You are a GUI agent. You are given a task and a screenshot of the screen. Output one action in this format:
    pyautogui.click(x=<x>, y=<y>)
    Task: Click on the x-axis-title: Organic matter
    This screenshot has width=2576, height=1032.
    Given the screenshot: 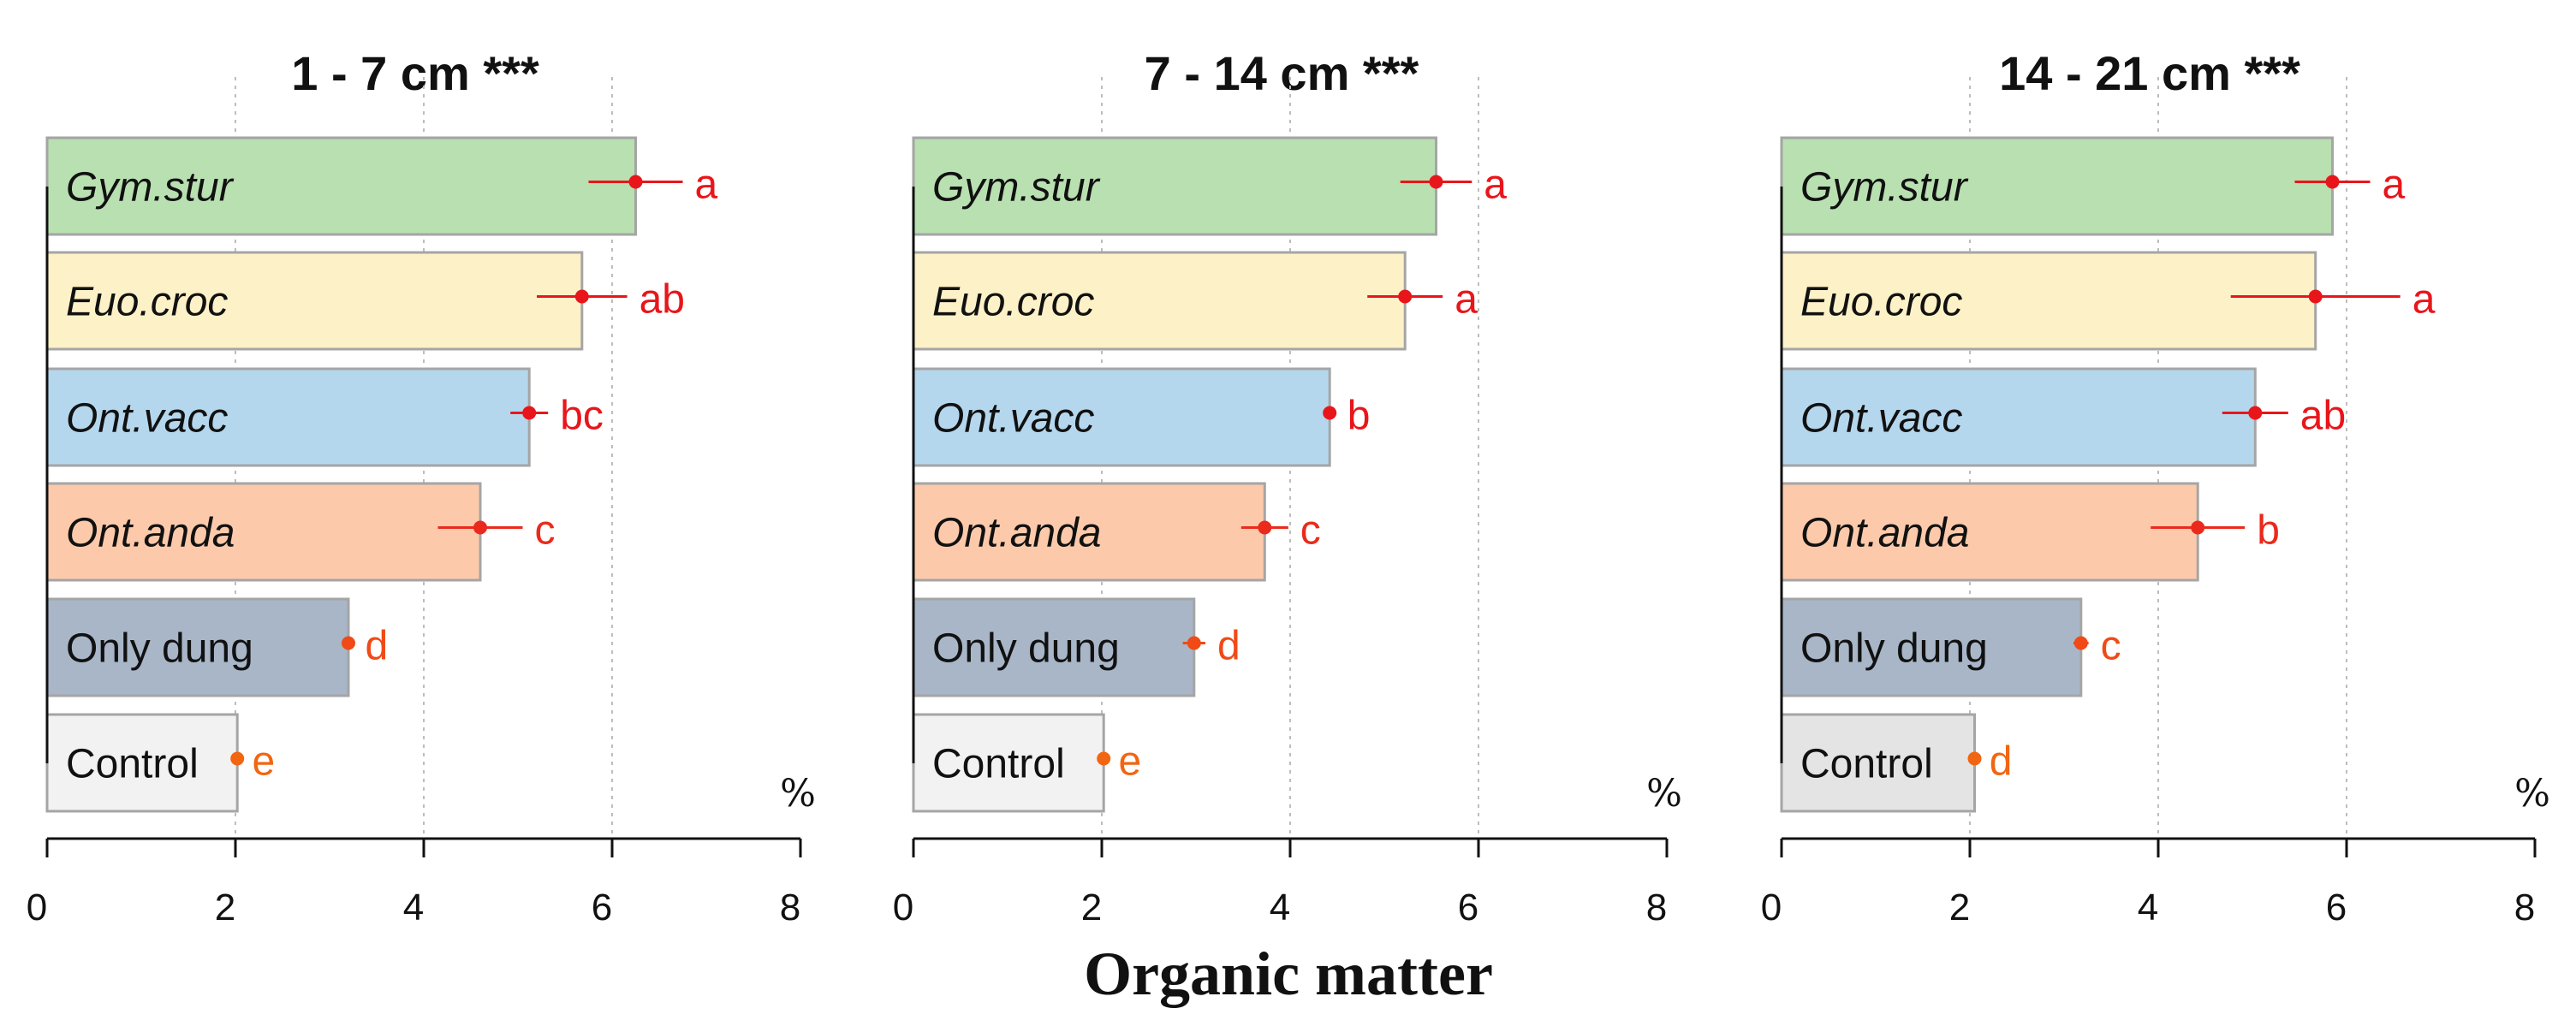 What is the action you would take?
    pyautogui.click(x=1289, y=974)
    